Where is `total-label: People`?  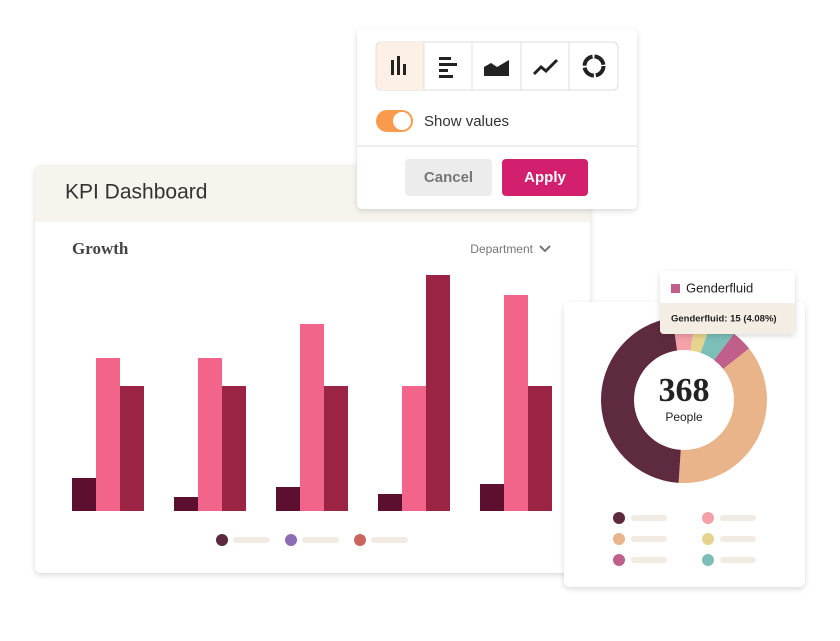 total-label: People is located at coordinates (684, 417).